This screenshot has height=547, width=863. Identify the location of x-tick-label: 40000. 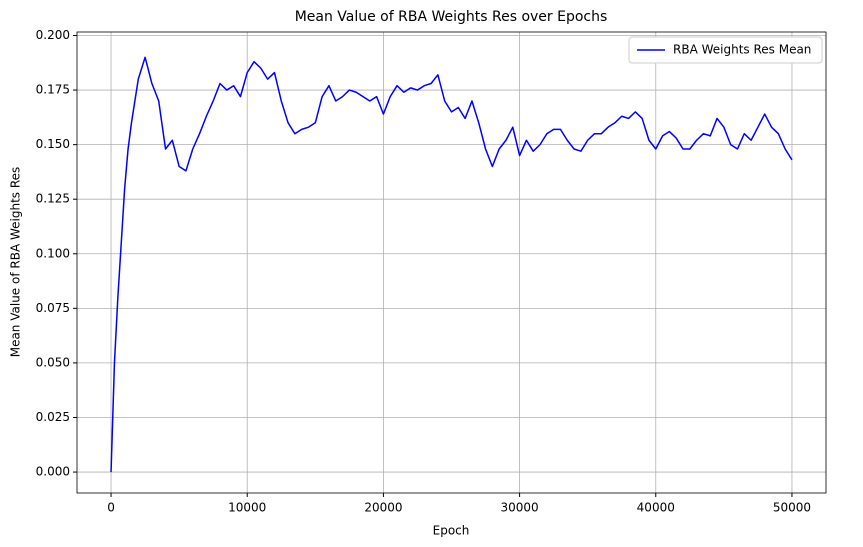
(656, 508).